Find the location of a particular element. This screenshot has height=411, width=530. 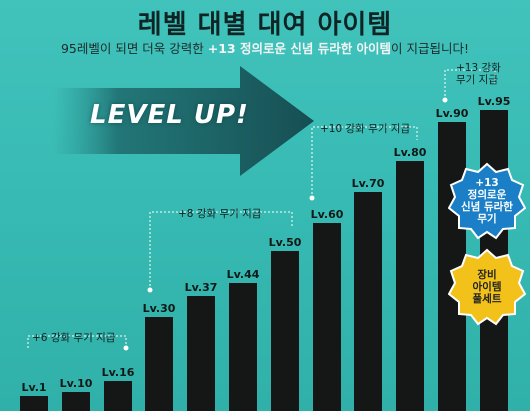

level-label-1: Lv.1 is located at coordinates (34, 387).